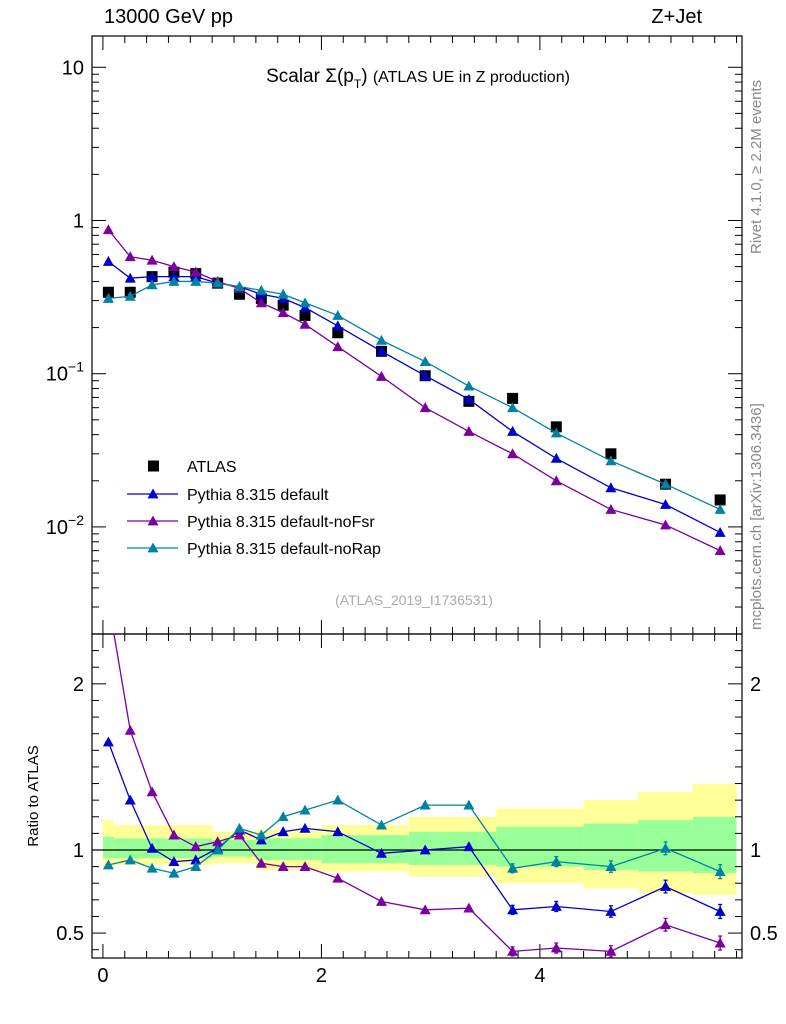  What do you see at coordinates (755, 685) in the screenshot?
I see `ratio-y-tick-label-right-2: 2` at bounding box center [755, 685].